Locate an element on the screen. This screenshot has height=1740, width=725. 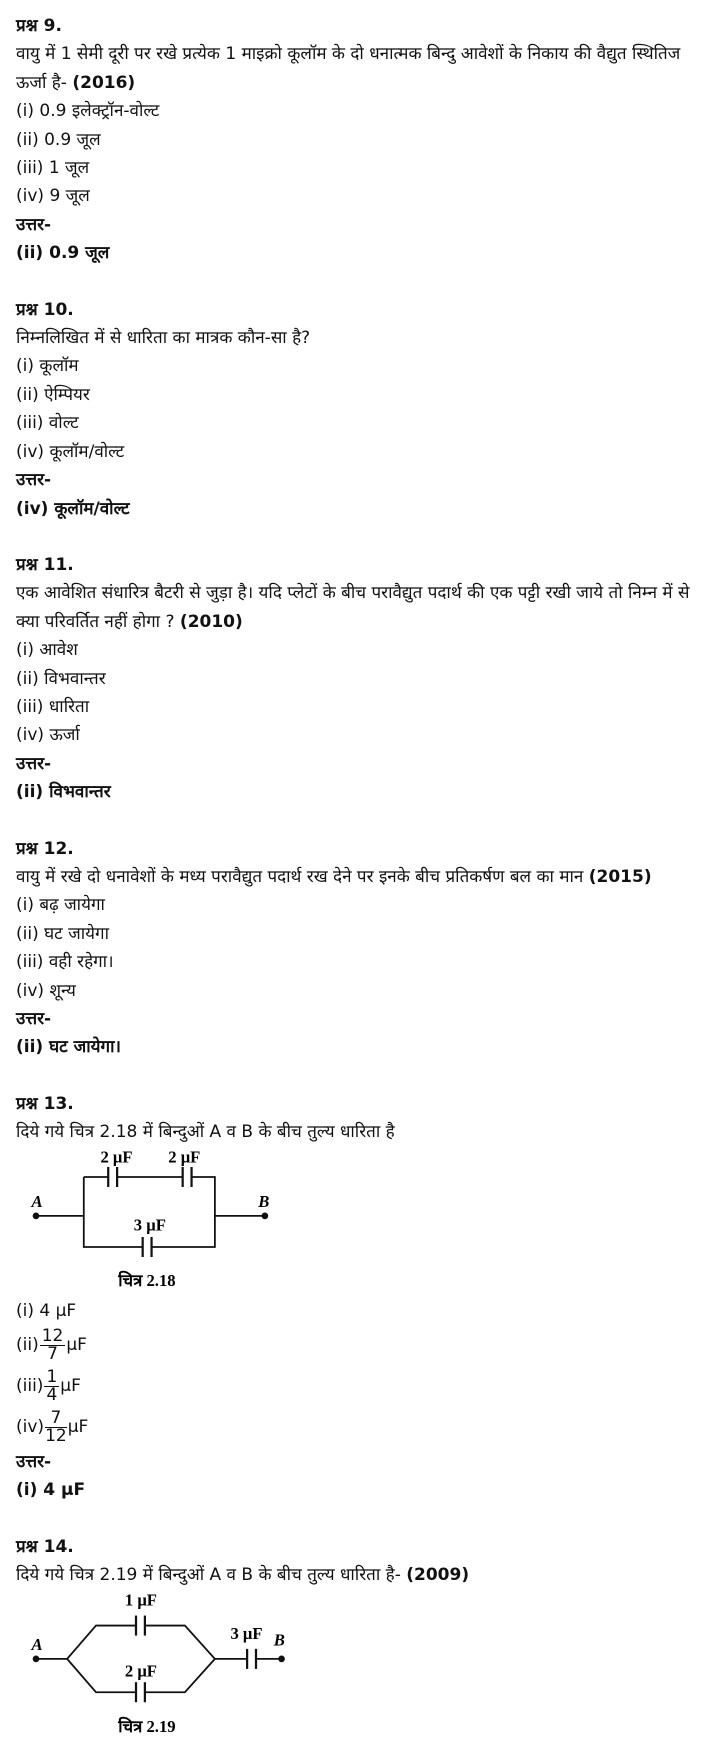
option: (iii) धारिता is located at coordinates (53, 706).